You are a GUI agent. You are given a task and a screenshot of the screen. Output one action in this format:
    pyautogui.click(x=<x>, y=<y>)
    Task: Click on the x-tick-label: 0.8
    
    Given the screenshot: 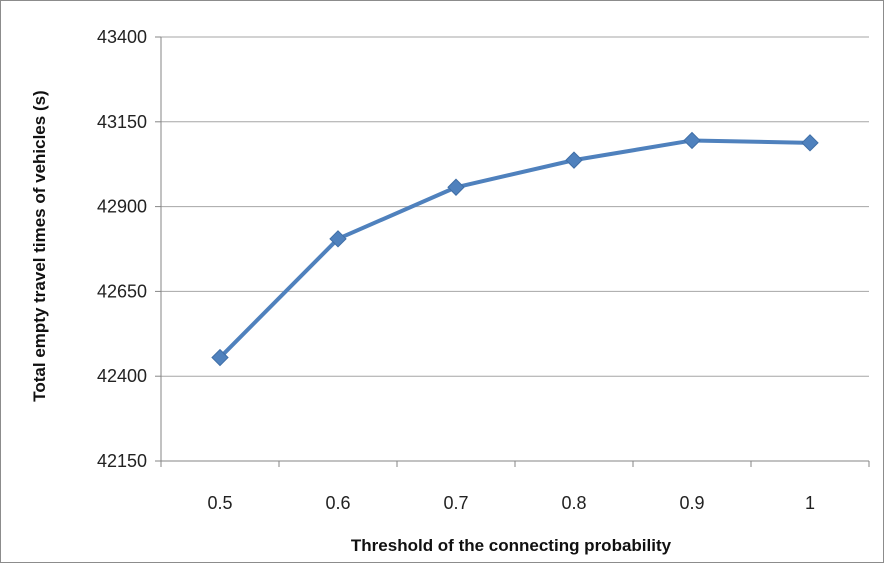 What is the action you would take?
    pyautogui.click(x=573, y=503)
    